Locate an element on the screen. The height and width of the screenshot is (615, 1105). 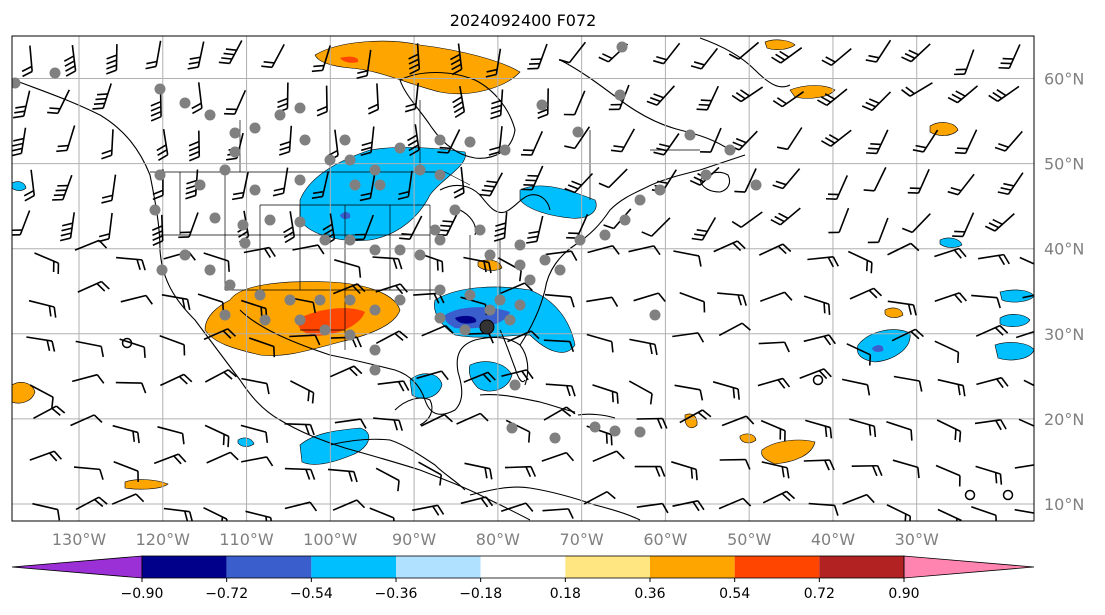
lon-tick-label: 50°W is located at coordinates (749, 539).